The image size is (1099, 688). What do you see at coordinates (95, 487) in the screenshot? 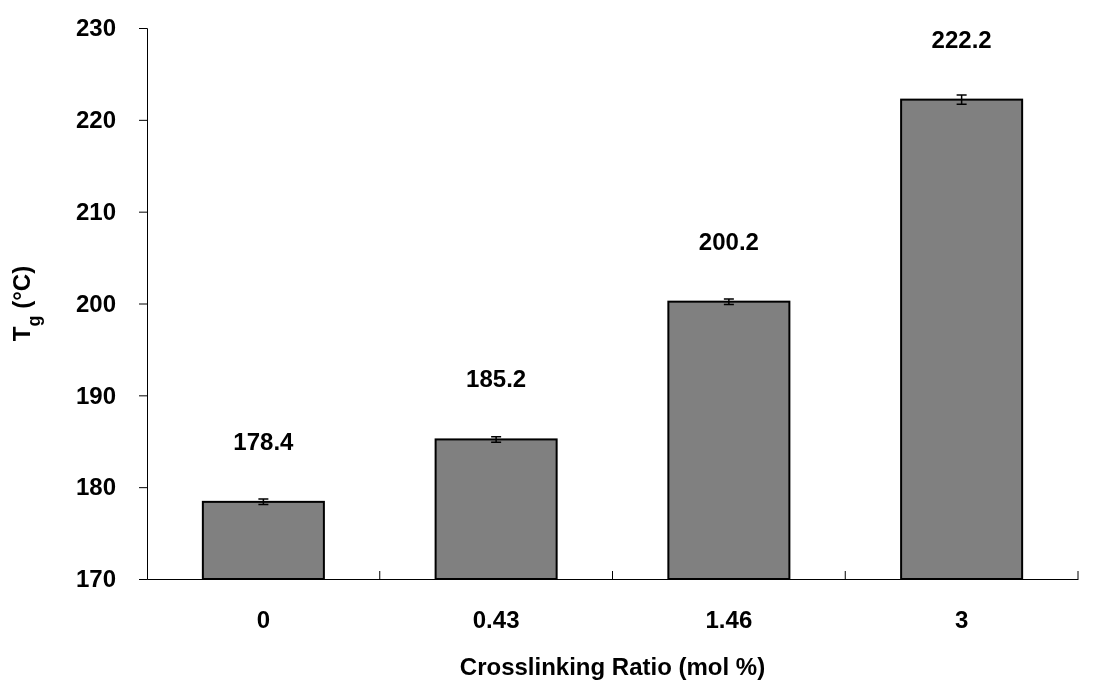
I see `y-tick-label: 180` at bounding box center [95, 487].